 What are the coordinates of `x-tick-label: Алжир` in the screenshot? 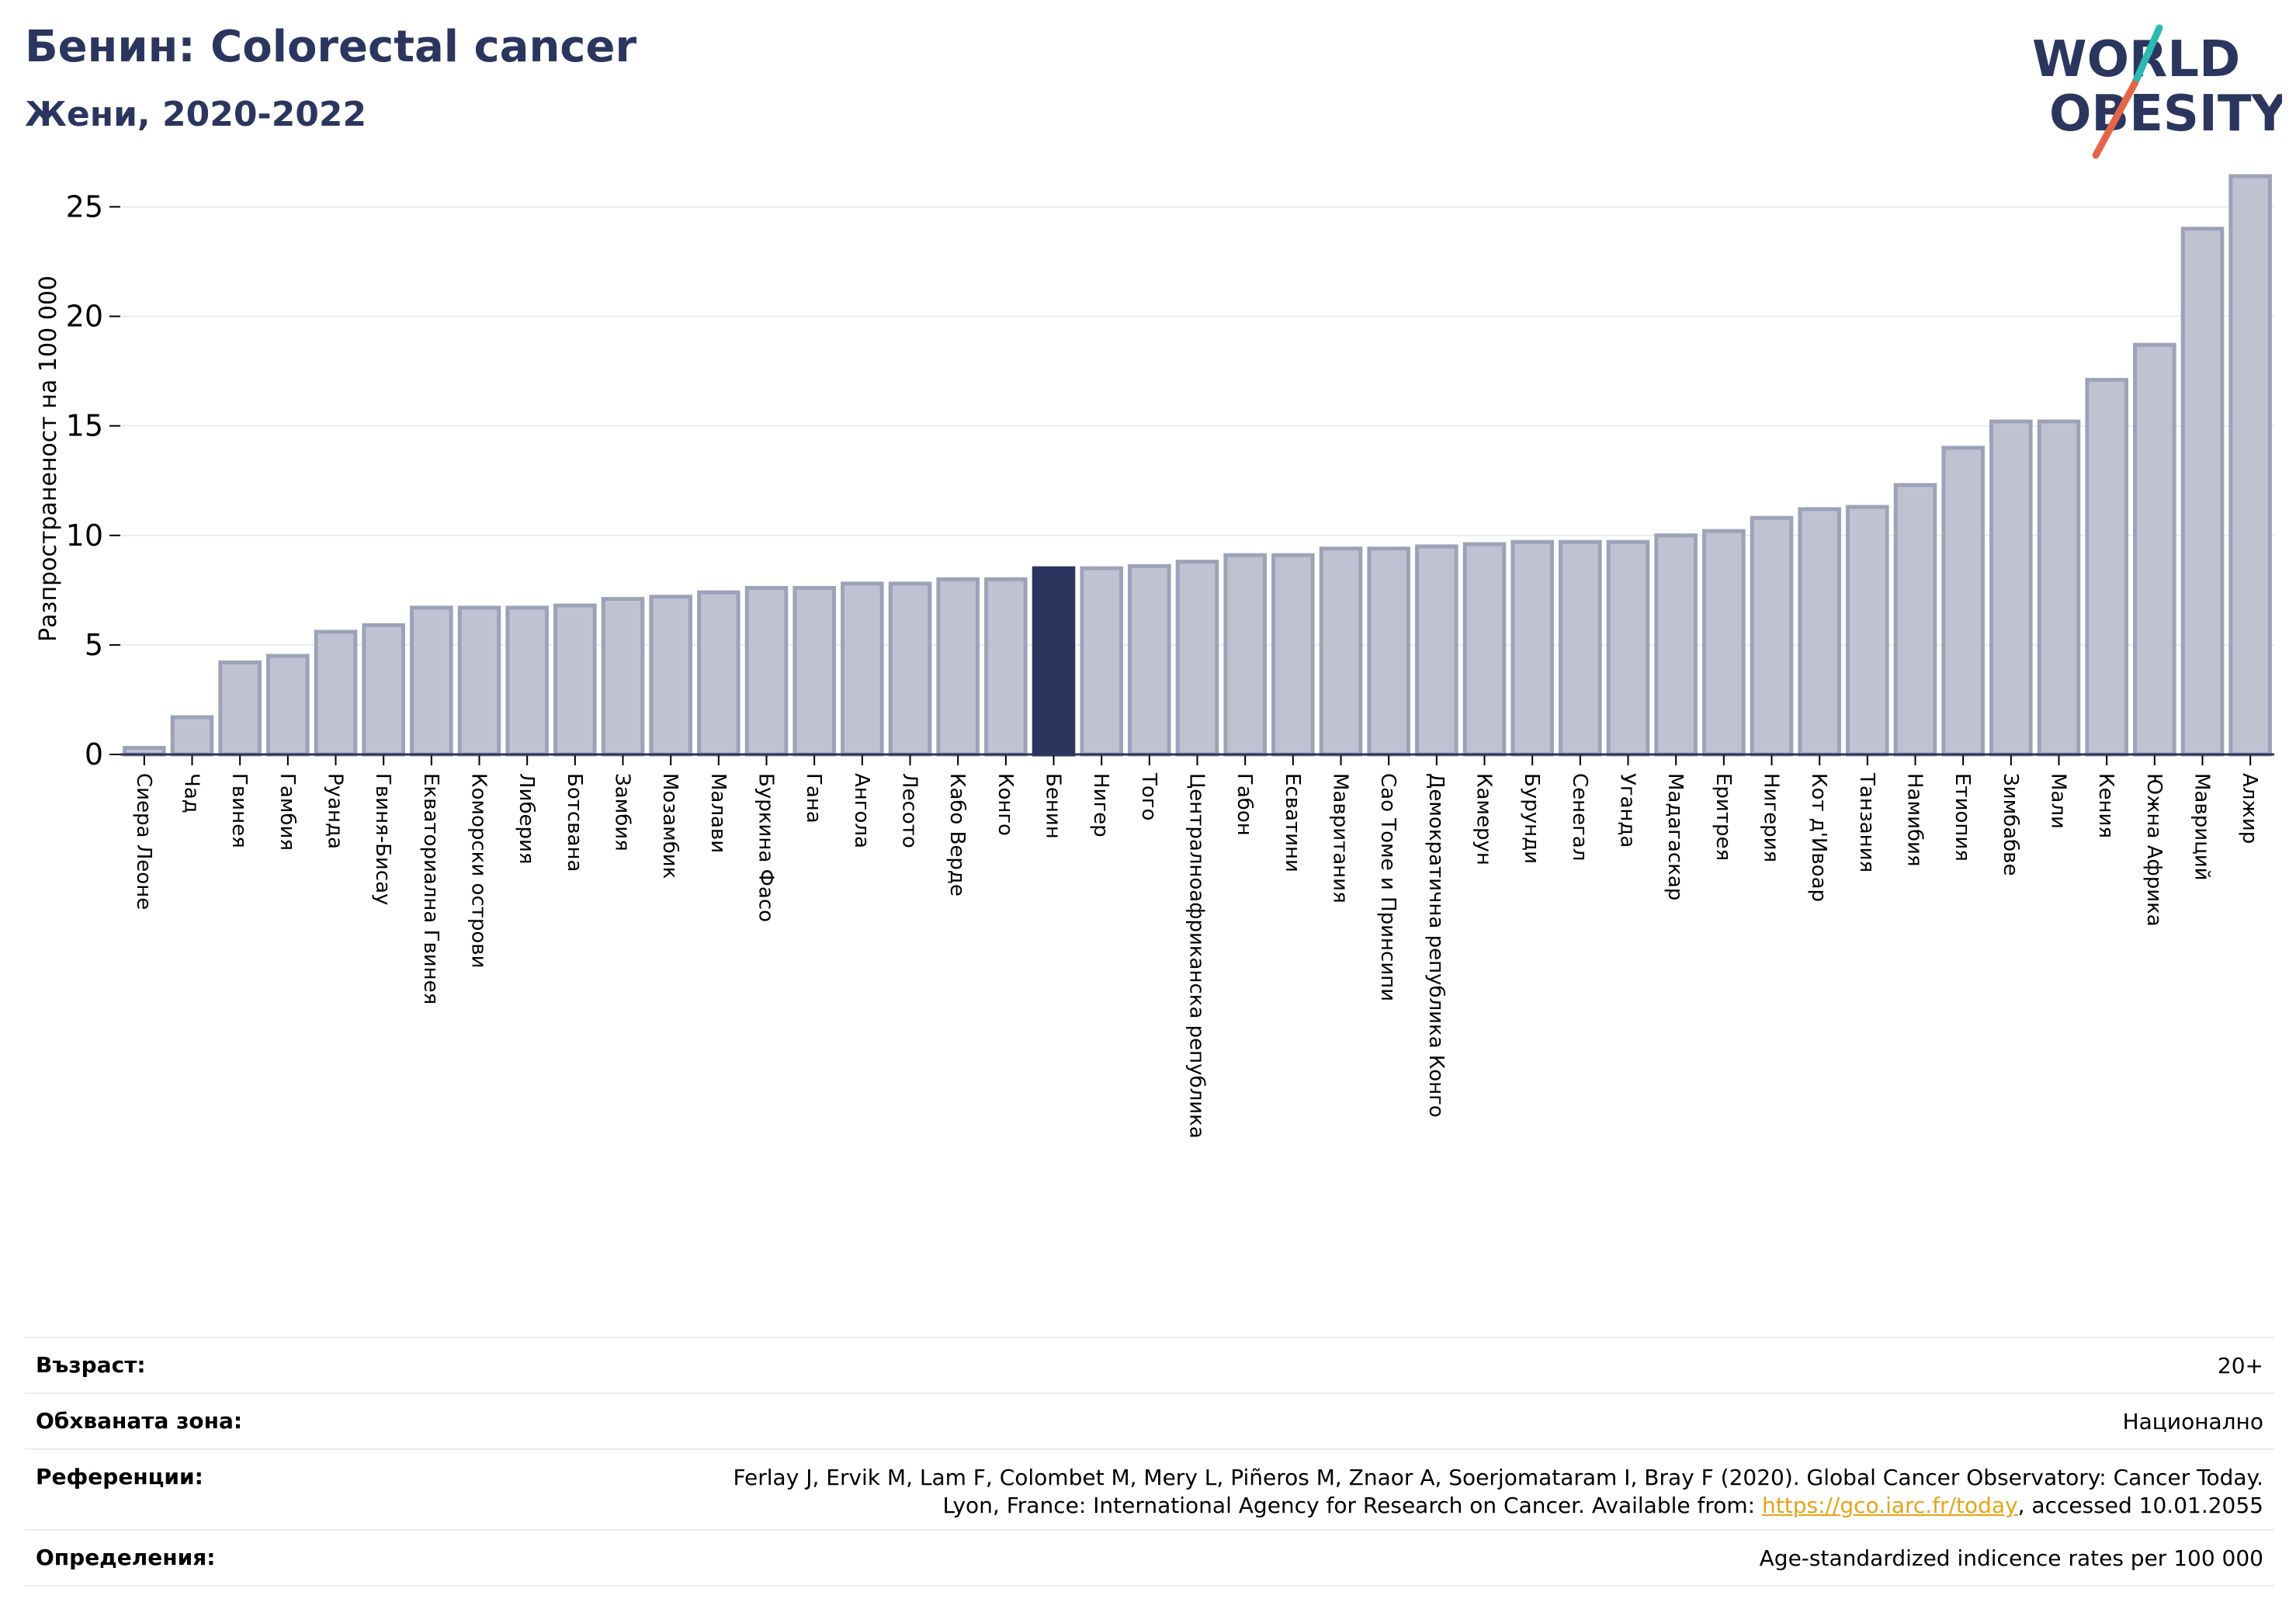 It's located at (2249, 808).